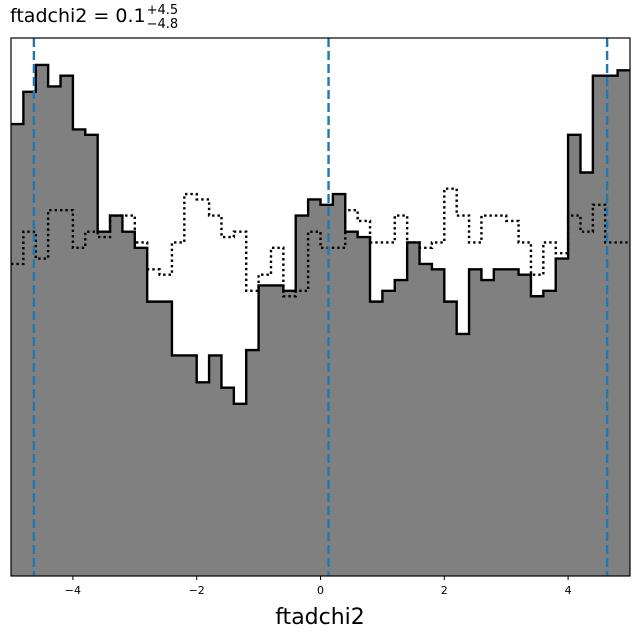  What do you see at coordinates (163, 24) in the screenshot?
I see `chart-title-lower-error: −4.8` at bounding box center [163, 24].